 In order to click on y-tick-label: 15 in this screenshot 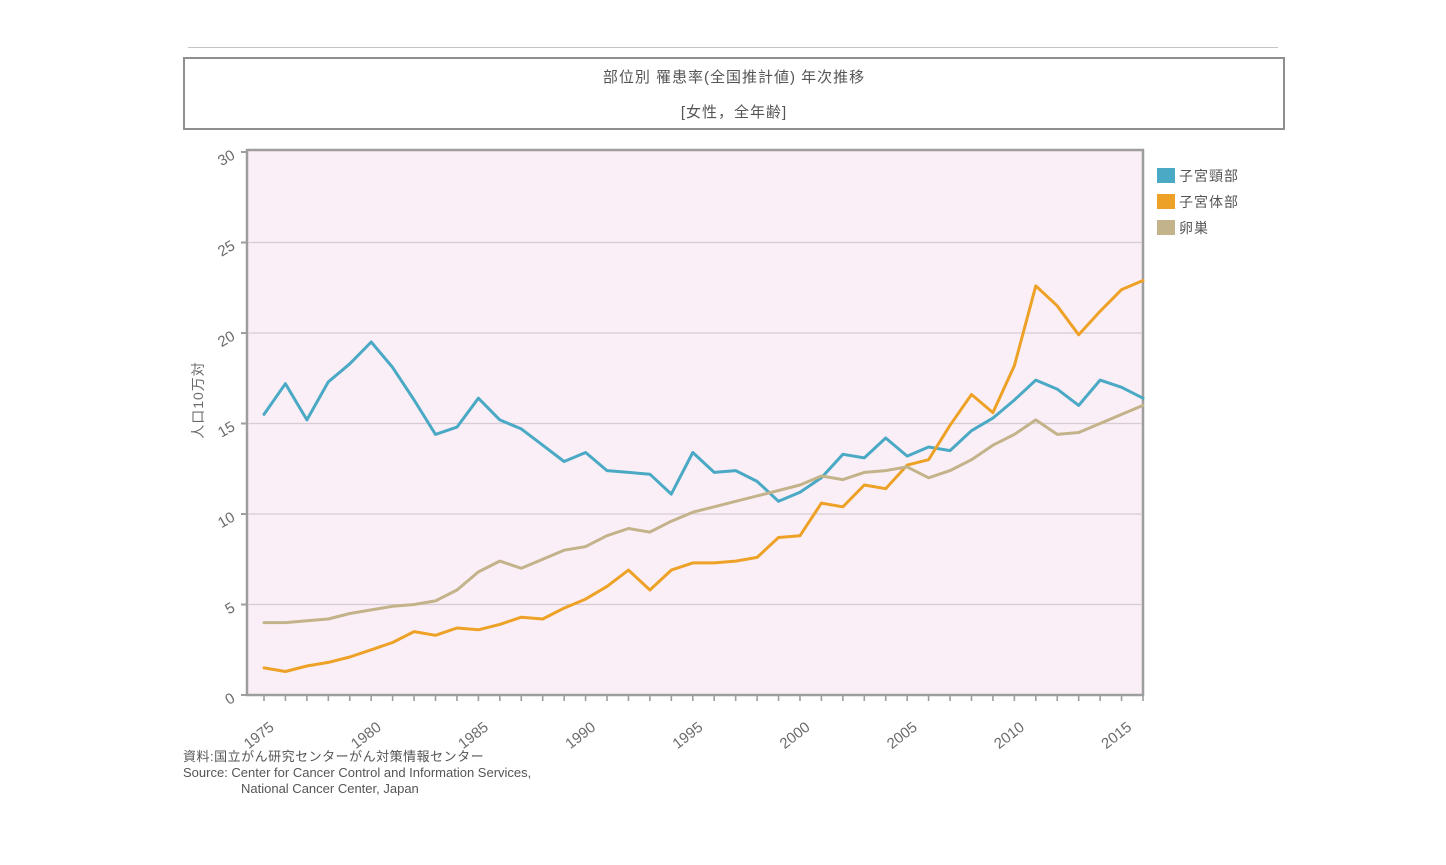, I will do `click(226, 429)`.